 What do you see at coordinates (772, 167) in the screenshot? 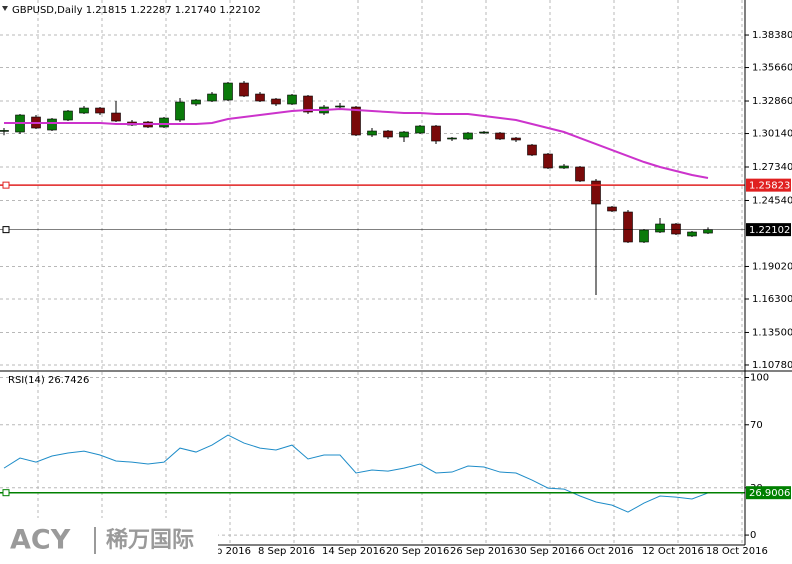
I see `y-tick-label: 1.27340` at bounding box center [772, 167].